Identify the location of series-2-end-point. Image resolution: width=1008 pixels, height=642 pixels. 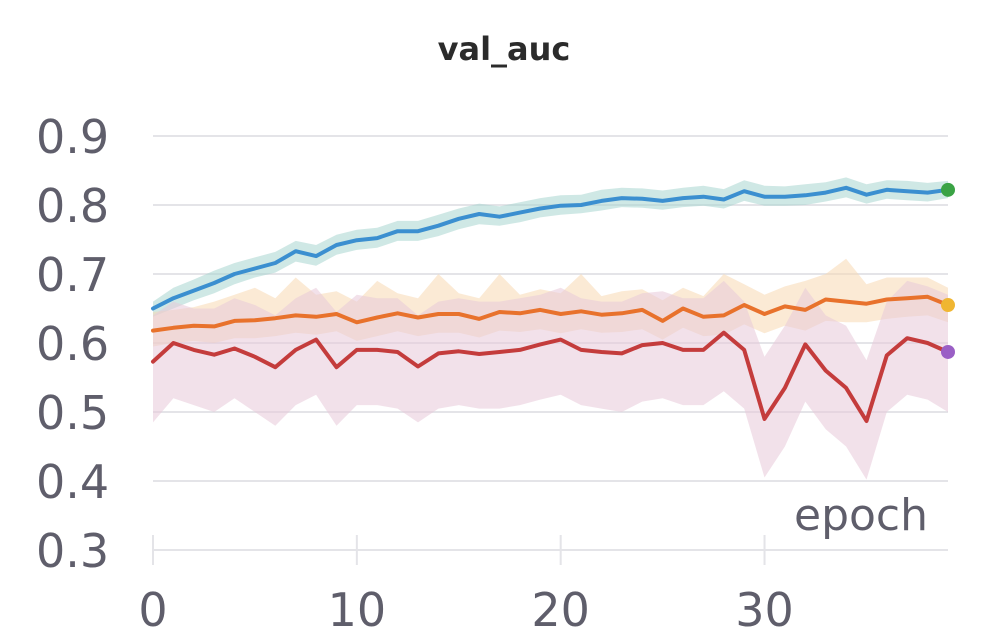
(948, 305).